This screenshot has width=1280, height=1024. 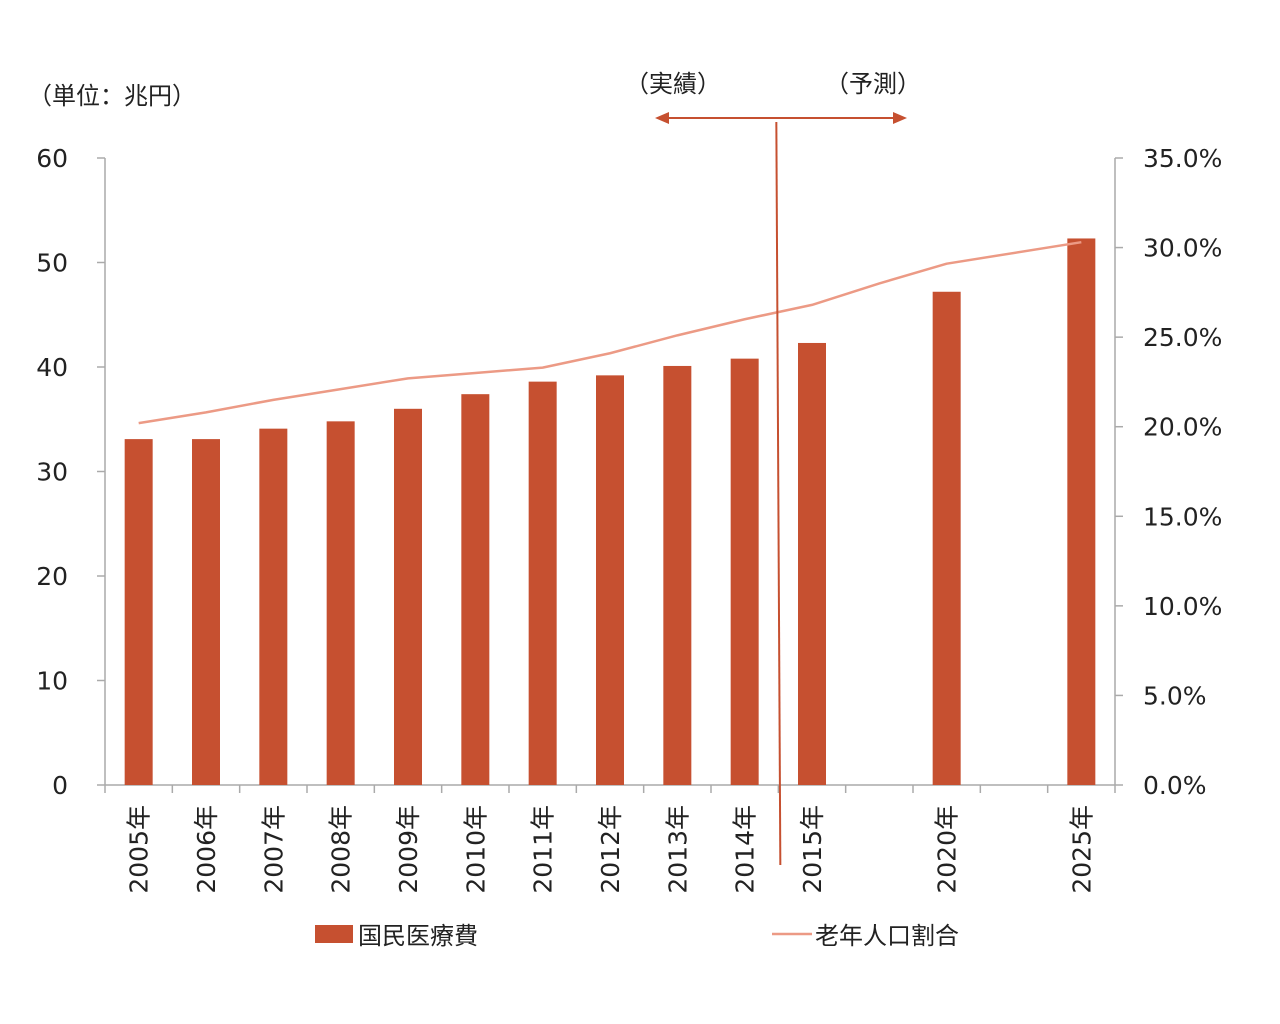 What do you see at coordinates (873, 84) in the screenshot?
I see `forecast-label: （予測）` at bounding box center [873, 84].